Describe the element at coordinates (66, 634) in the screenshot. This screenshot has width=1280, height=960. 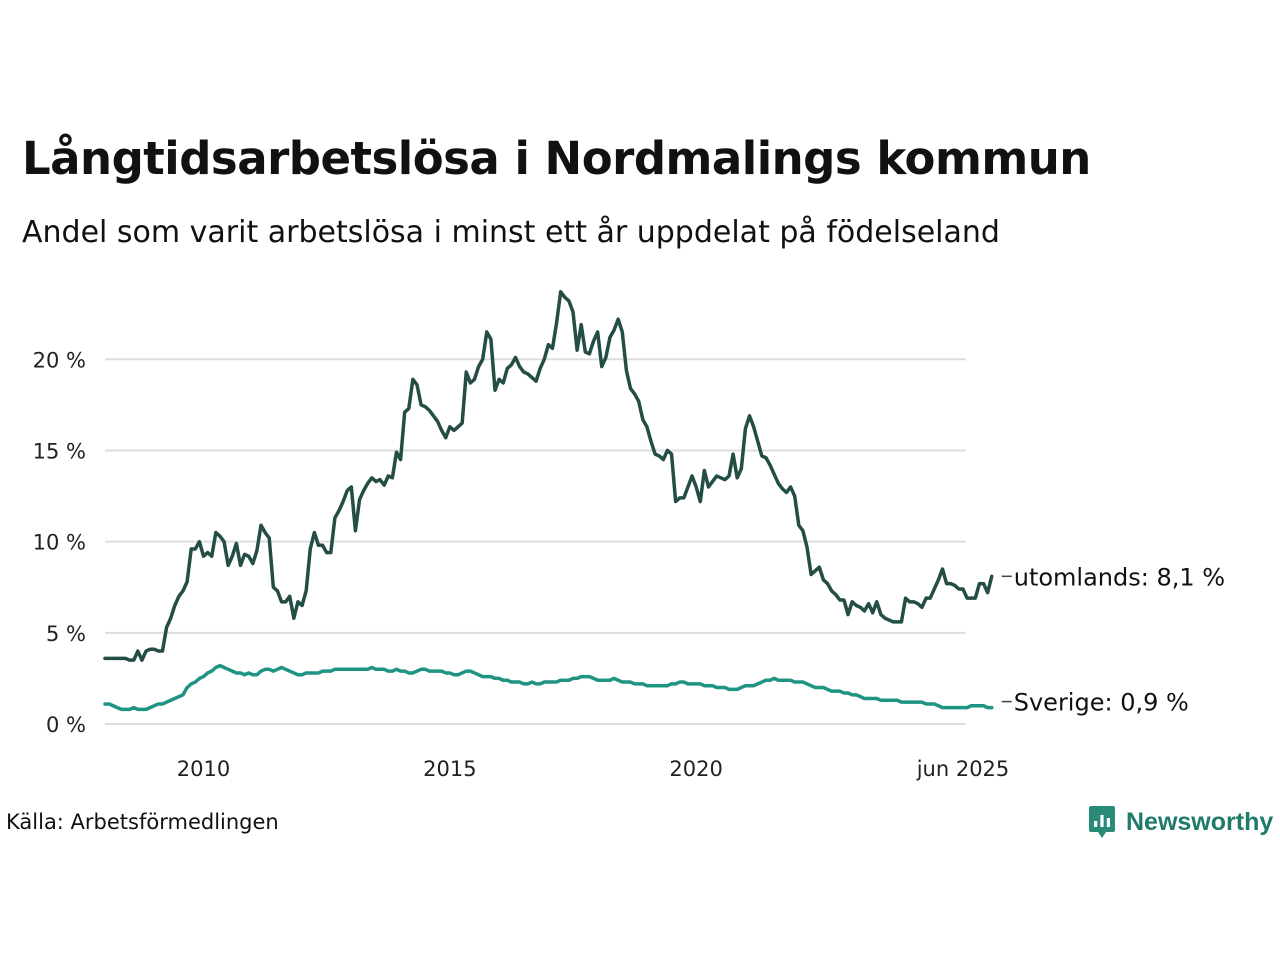
I see `y-tick-label: 5 %` at that location.